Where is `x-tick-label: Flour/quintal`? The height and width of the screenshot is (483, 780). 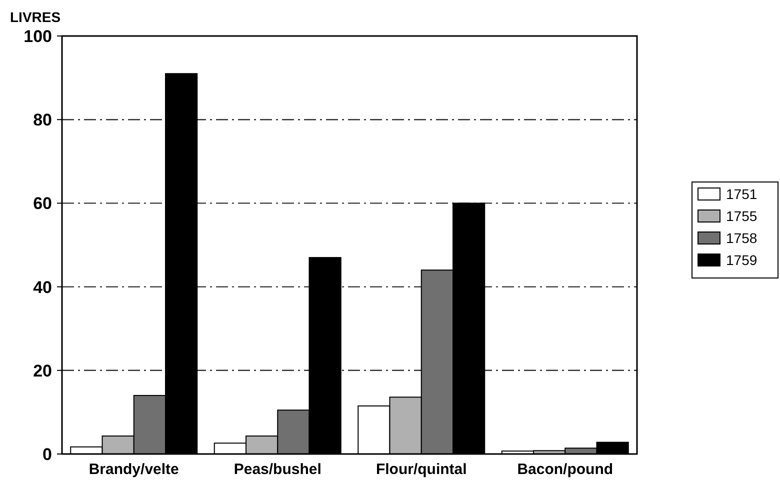 x-tick-label: Flour/quintal is located at coordinates (421, 469).